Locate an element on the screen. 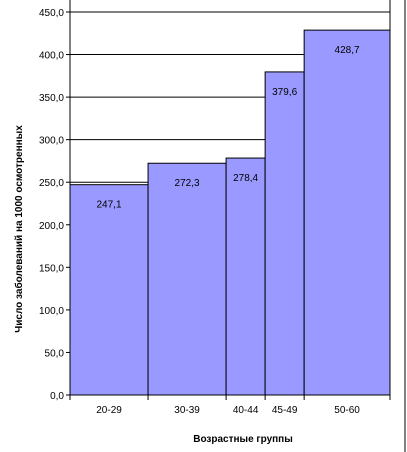 The height and width of the screenshot is (452, 407). y-tick-label: 450,0 is located at coordinates (51, 13).